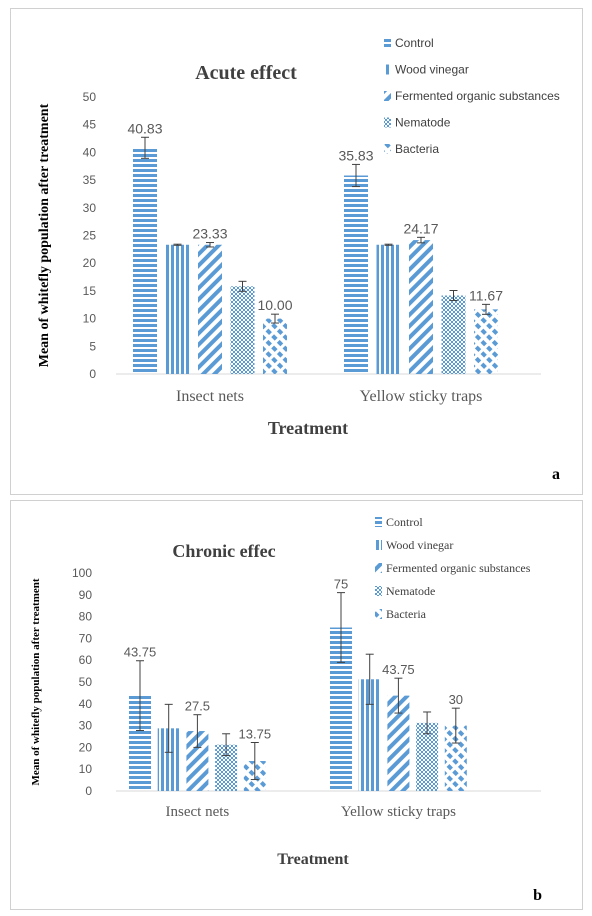 The width and height of the screenshot is (592, 916). I want to click on y-tick-label: 45, so click(90, 125).